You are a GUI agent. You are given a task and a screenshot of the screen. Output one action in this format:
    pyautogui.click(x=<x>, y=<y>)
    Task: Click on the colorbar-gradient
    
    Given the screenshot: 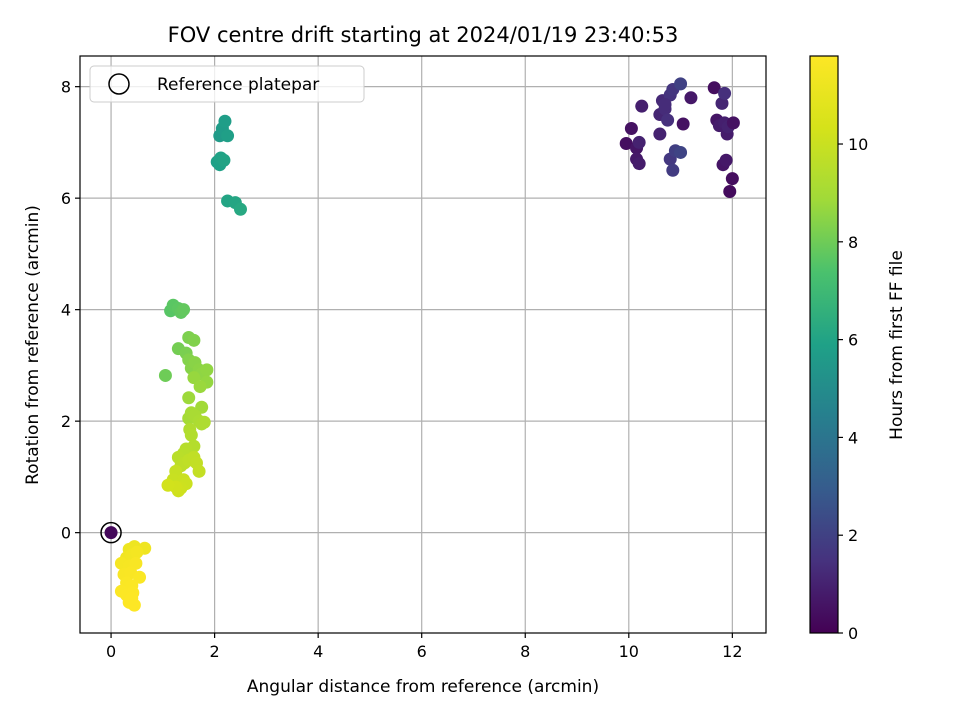 What is the action you would take?
    pyautogui.click(x=824, y=344)
    